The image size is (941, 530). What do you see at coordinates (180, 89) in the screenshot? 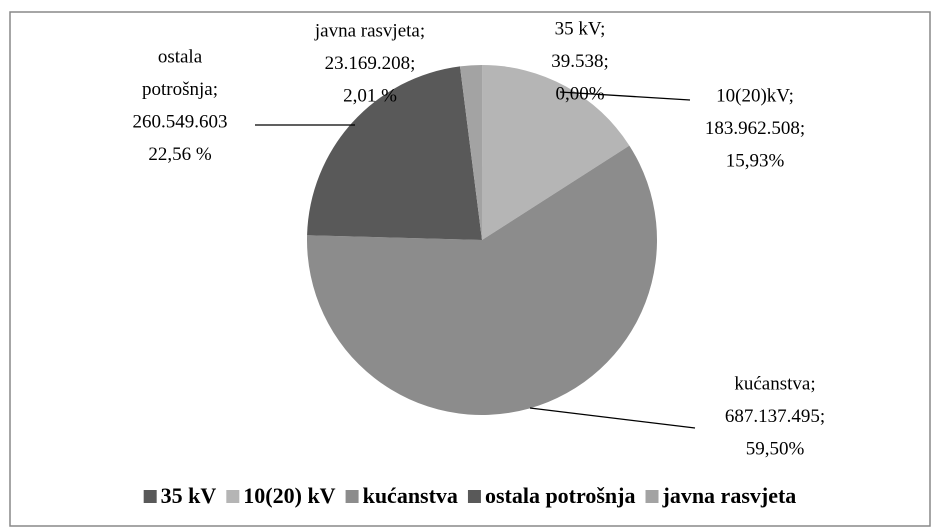
I see `data-label-name: potrošnja;` at bounding box center [180, 89].